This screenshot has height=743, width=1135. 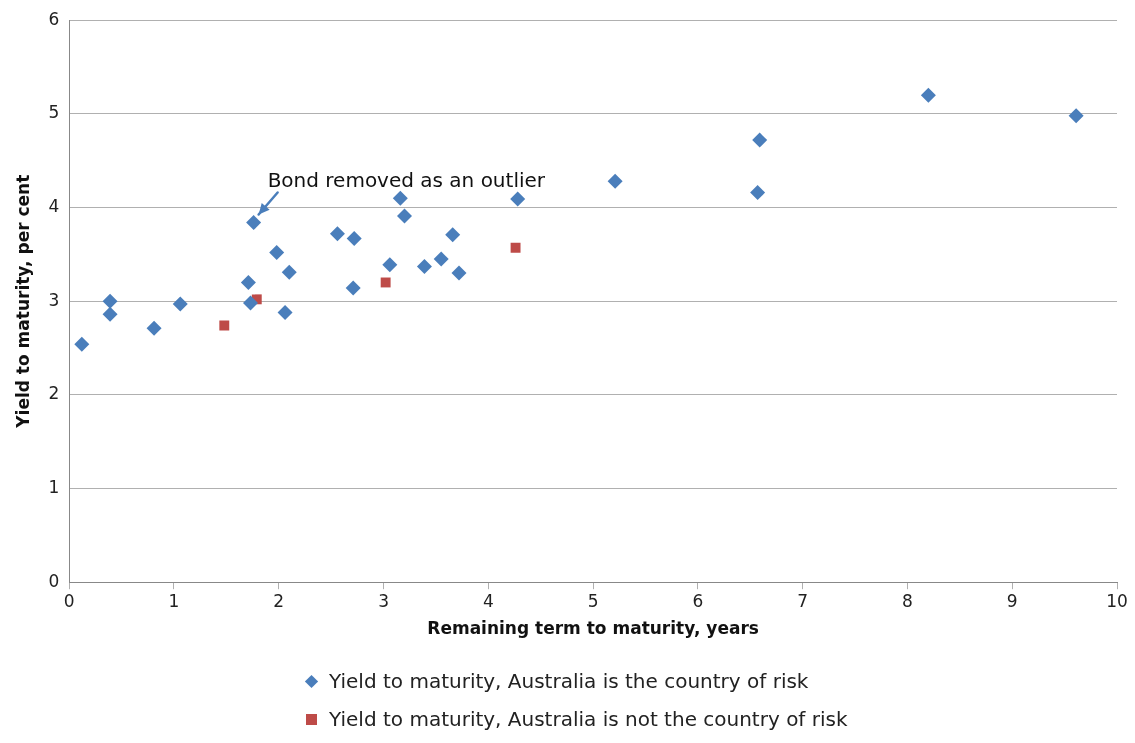 I want to click on x-tick-label: 2, so click(x=279, y=600).